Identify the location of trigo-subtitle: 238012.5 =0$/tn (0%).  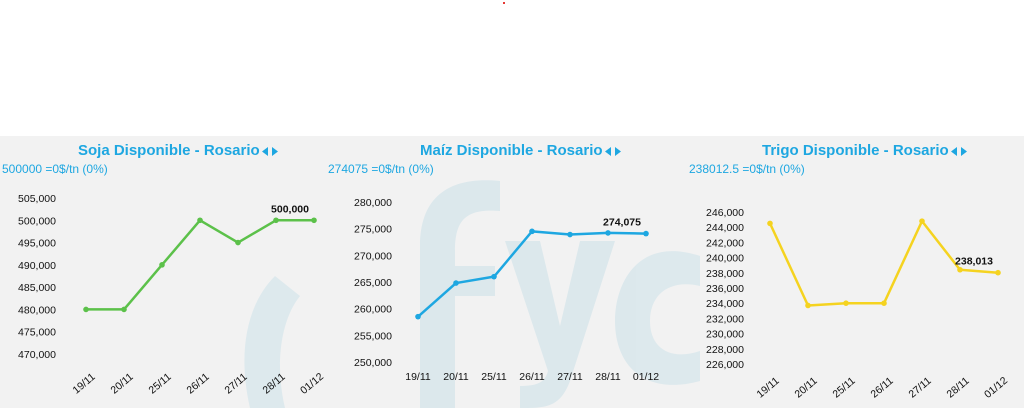
(747, 169).